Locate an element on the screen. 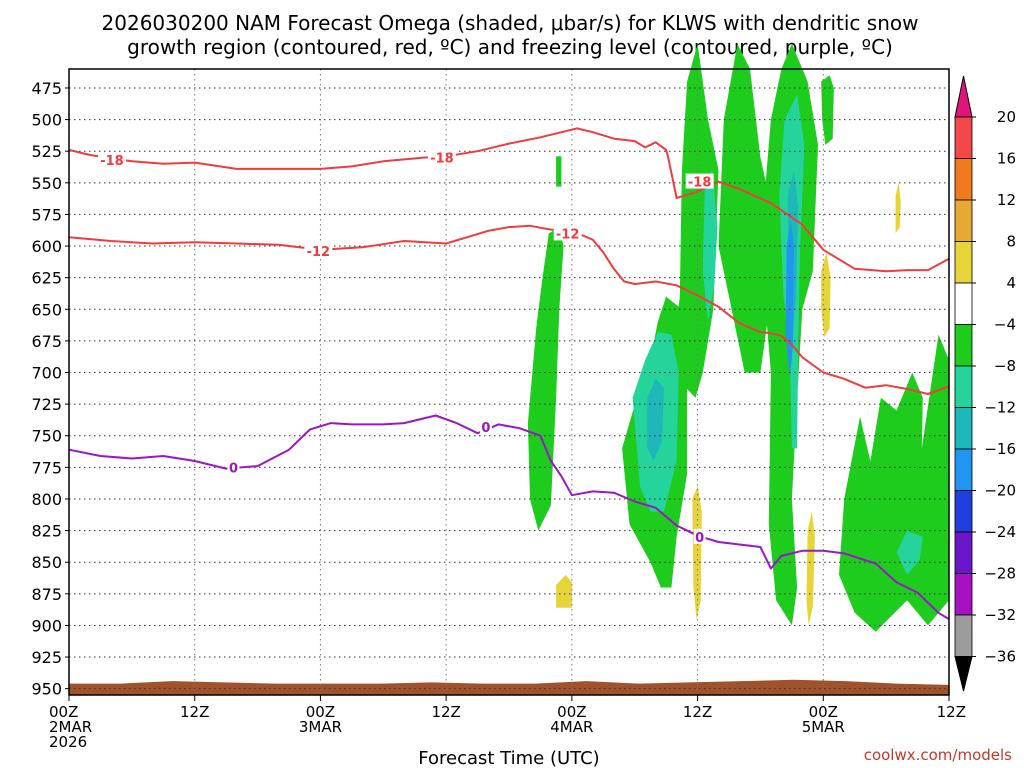 The image size is (1024, 768). terrain is located at coordinates (509, 687).